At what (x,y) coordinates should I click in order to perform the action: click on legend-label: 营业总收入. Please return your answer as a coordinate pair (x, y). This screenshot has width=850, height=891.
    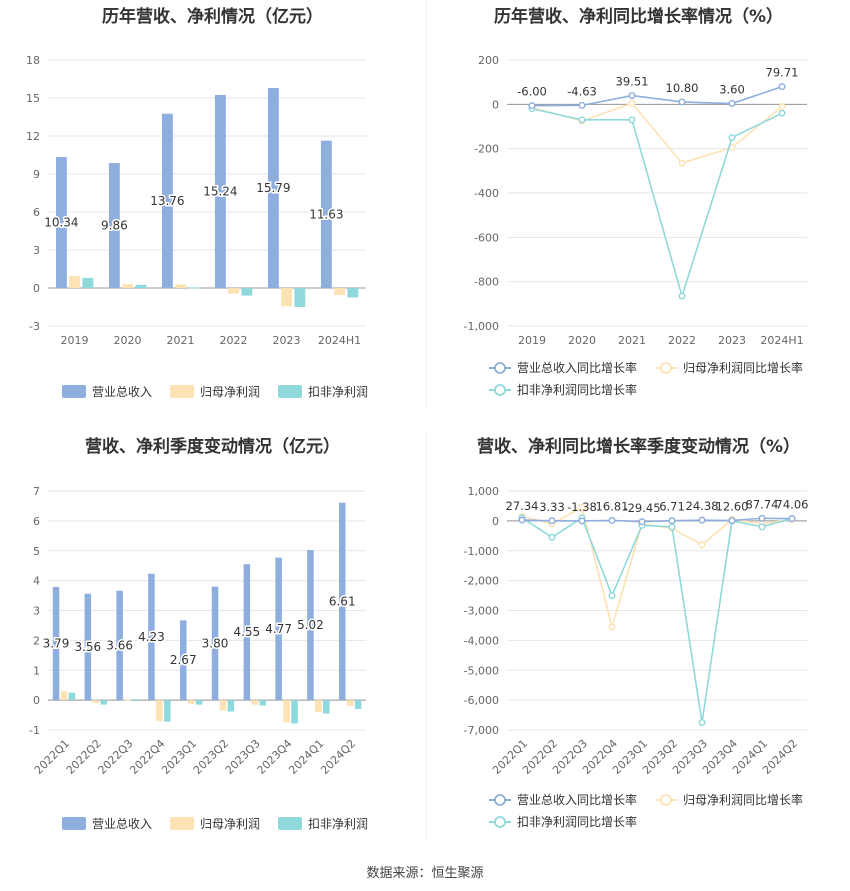
    Looking at the image, I should click on (122, 392).